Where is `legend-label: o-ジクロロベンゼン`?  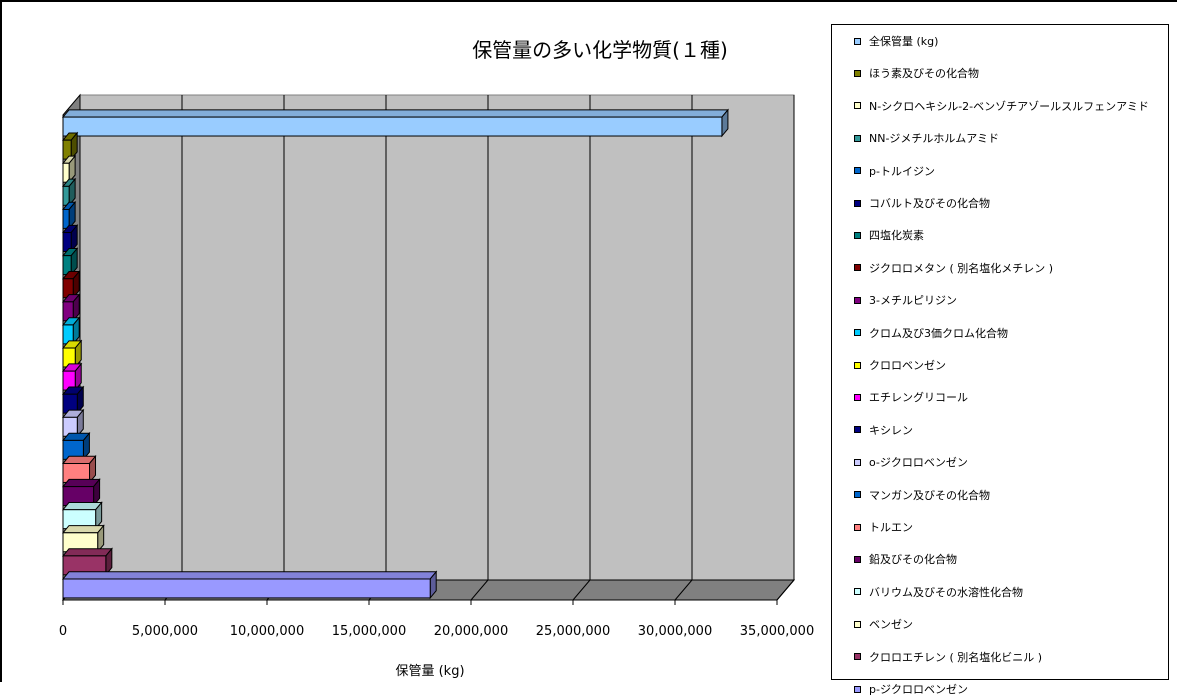
legend-label: o-ジクロロベンゼン is located at coordinates (918, 463).